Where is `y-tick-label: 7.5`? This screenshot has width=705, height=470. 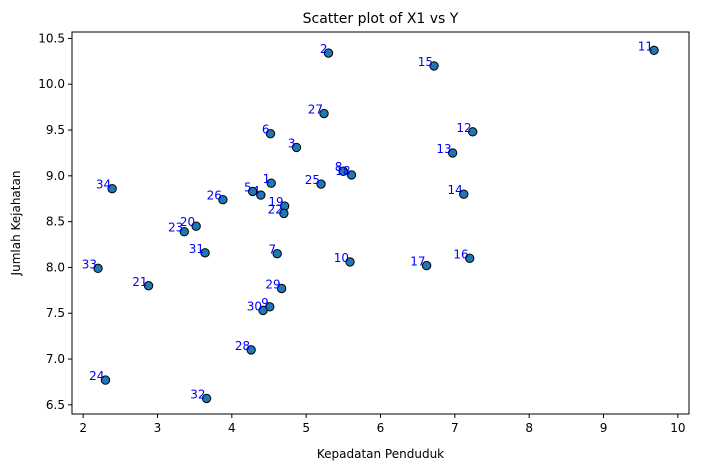 y-tick-label: 7.5 is located at coordinates (55, 313).